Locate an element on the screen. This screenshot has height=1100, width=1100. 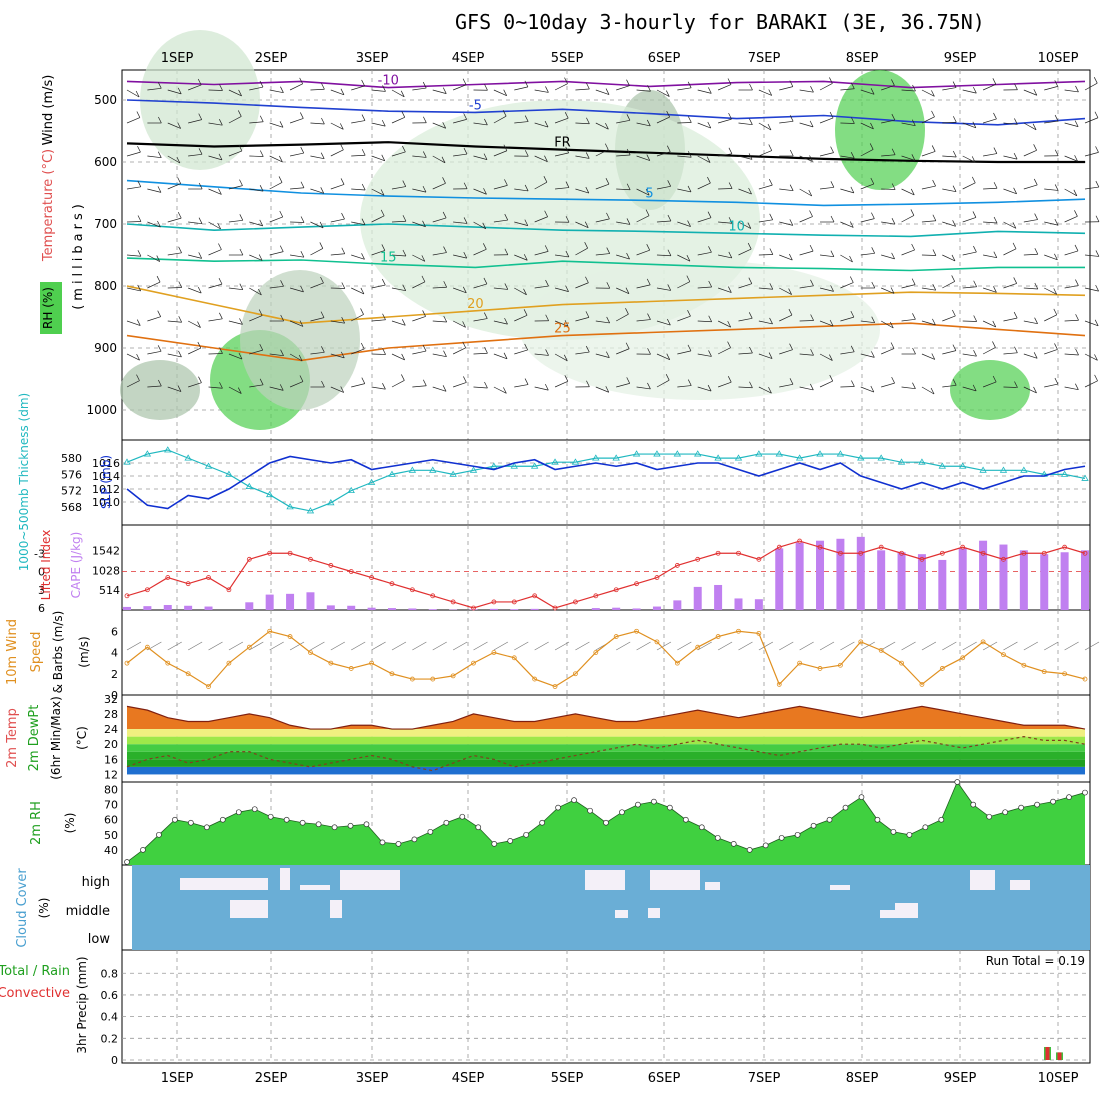
slp-line is located at coordinates (606, 482).